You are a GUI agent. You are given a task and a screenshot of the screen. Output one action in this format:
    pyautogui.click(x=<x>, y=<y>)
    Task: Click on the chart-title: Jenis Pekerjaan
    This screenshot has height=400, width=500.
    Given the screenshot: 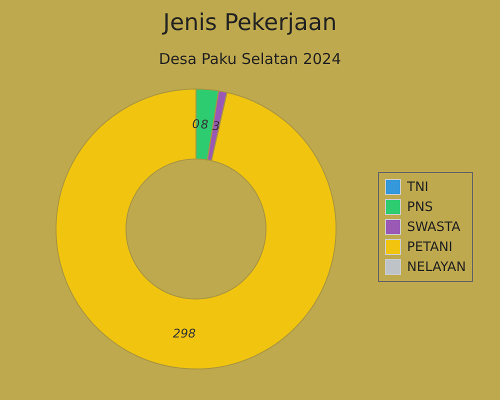 What is the action you would take?
    pyautogui.click(x=249, y=23)
    